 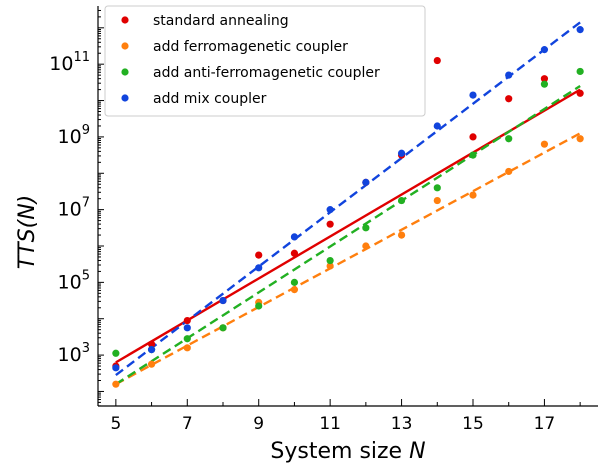 What do you see at coordinates (221, 21) in the screenshot?
I see `legend-label: standard annealing` at bounding box center [221, 21].